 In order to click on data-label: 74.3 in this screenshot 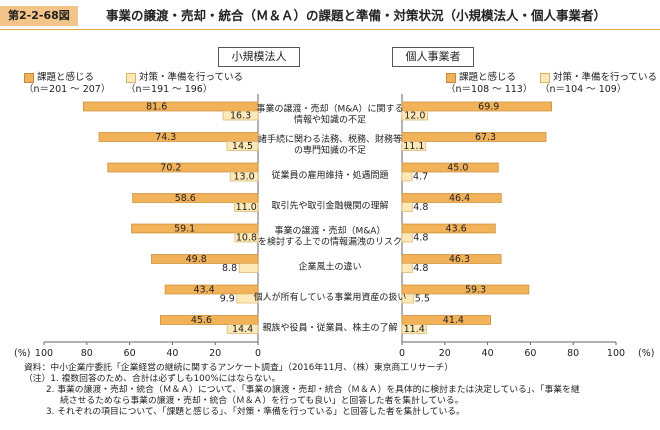, I will do `click(165, 137)`.